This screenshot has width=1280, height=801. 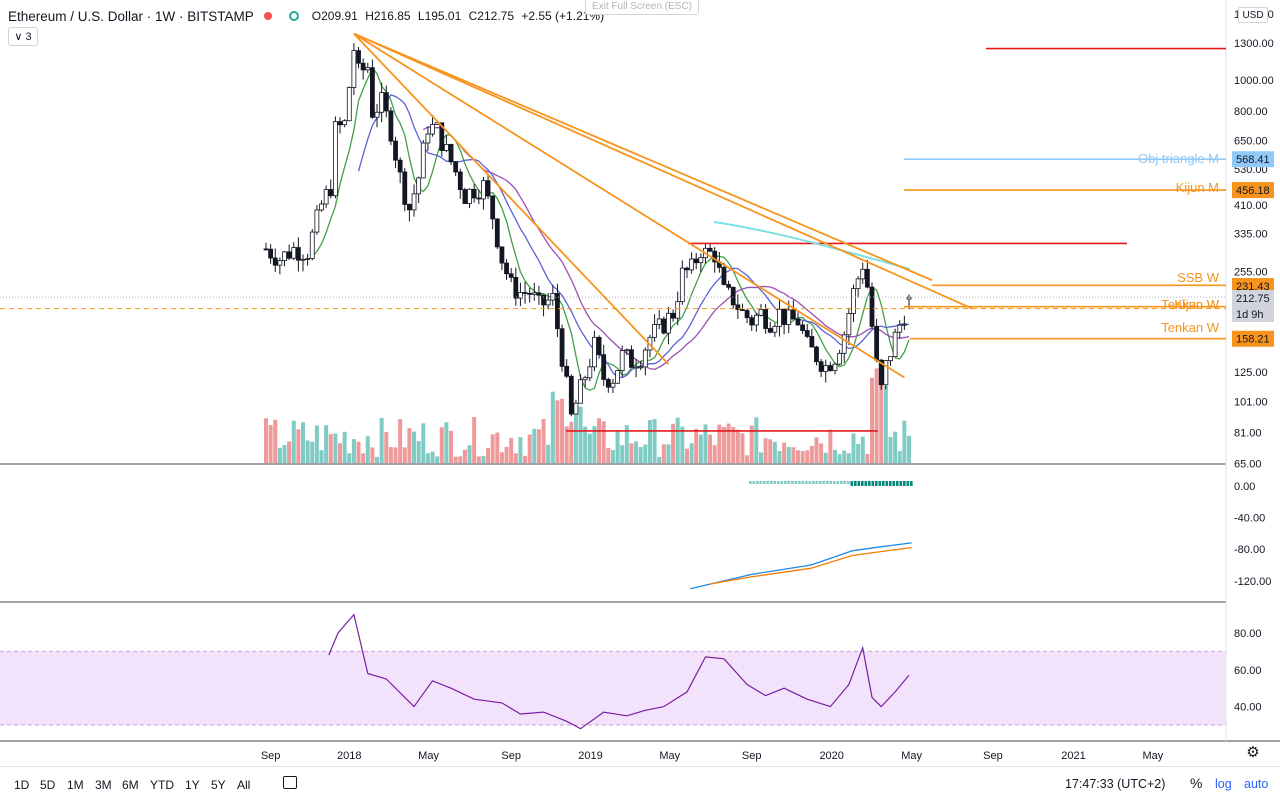 I want to click on indicator-collapse-button: ∨ 3, so click(x=23, y=36).